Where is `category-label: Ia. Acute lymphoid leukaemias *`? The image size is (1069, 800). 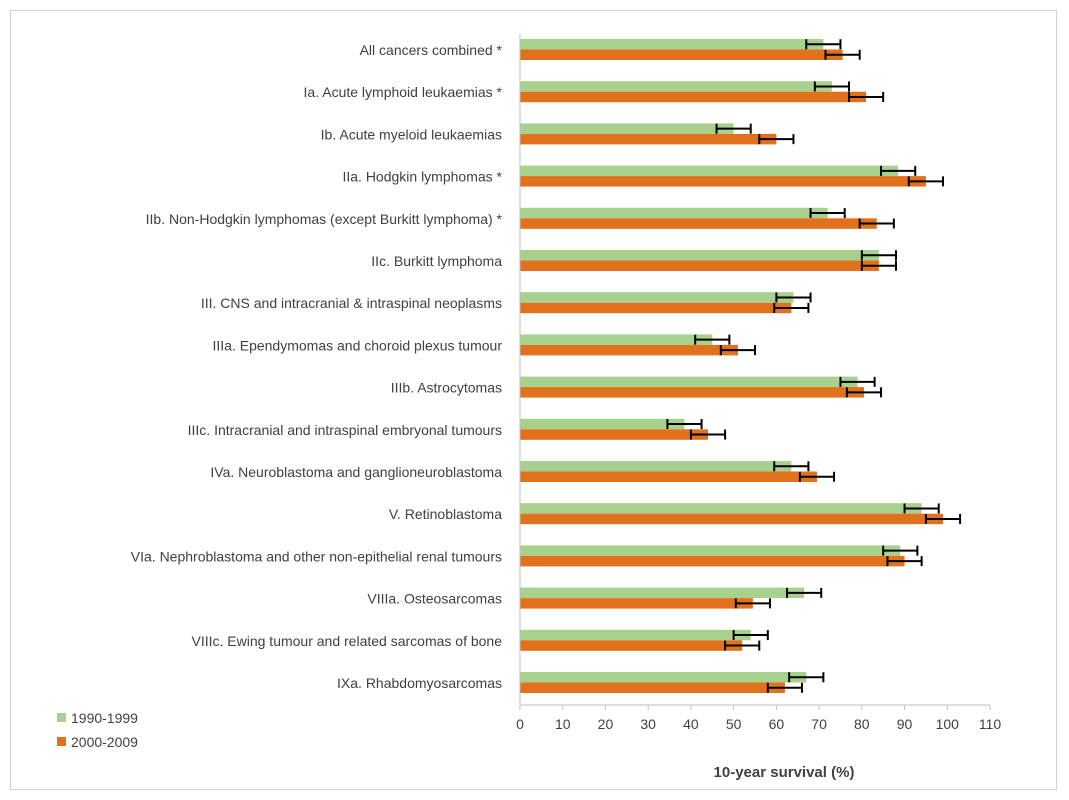
category-label: Ia. Acute lymphoid leukaemias * is located at coordinates (403, 92).